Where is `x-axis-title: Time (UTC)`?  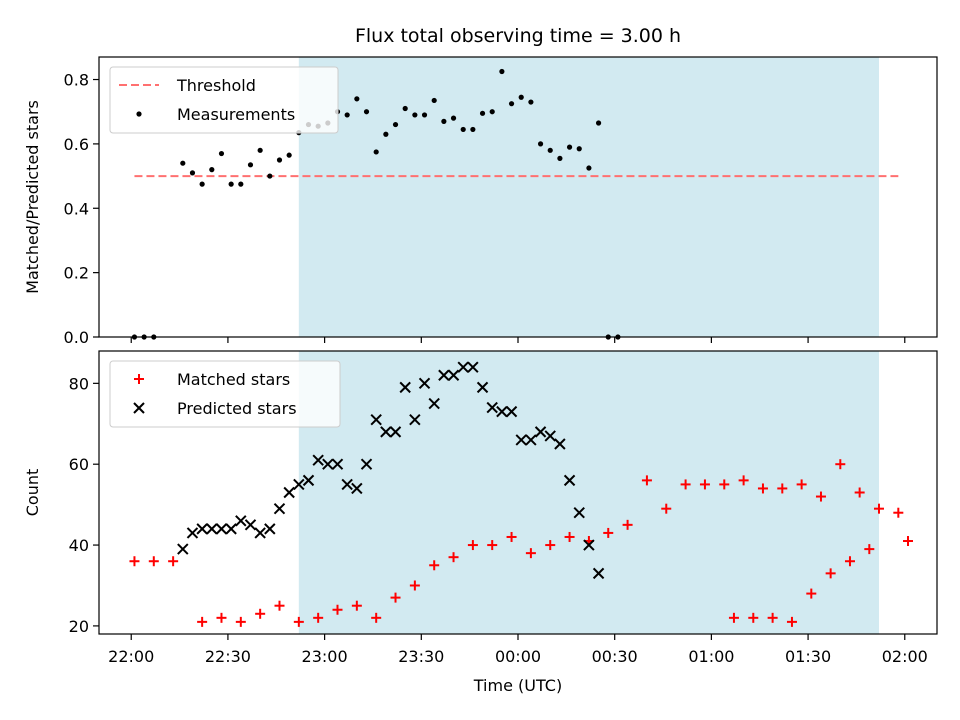
x-axis-title: Time (UTC) is located at coordinates (517, 685).